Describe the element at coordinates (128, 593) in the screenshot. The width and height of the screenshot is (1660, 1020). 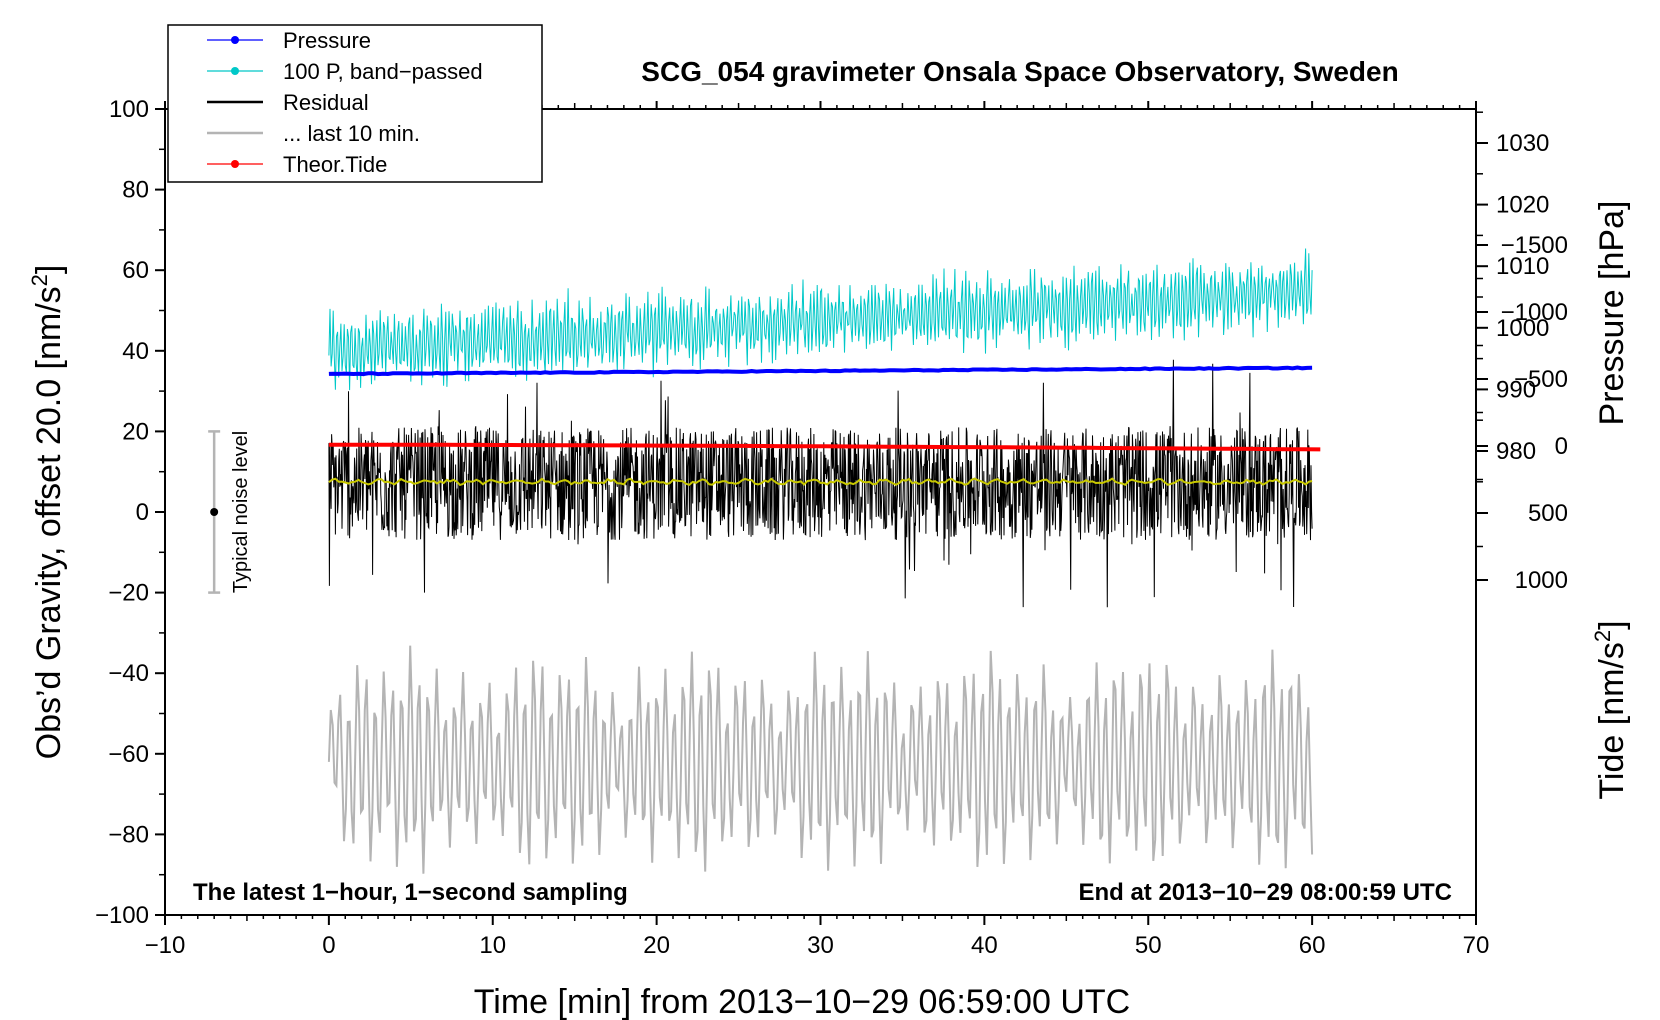
I see `y-tick-label: −20` at that location.